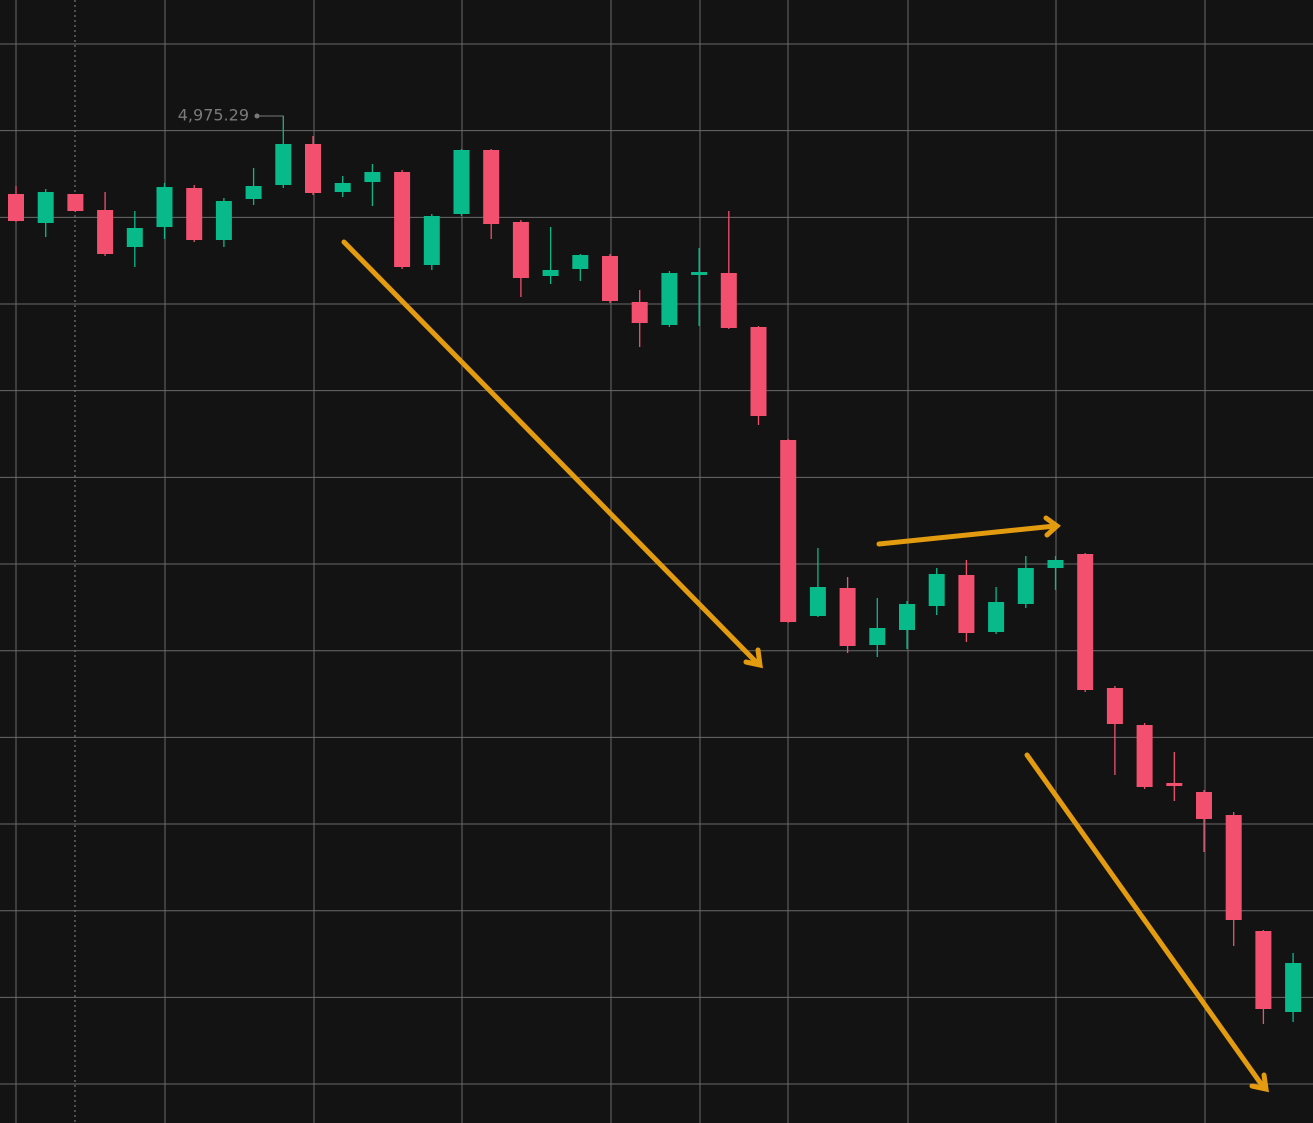 The image size is (1313, 1123). What do you see at coordinates (271, 120) in the screenshot?
I see `annotation-leader` at bounding box center [271, 120].